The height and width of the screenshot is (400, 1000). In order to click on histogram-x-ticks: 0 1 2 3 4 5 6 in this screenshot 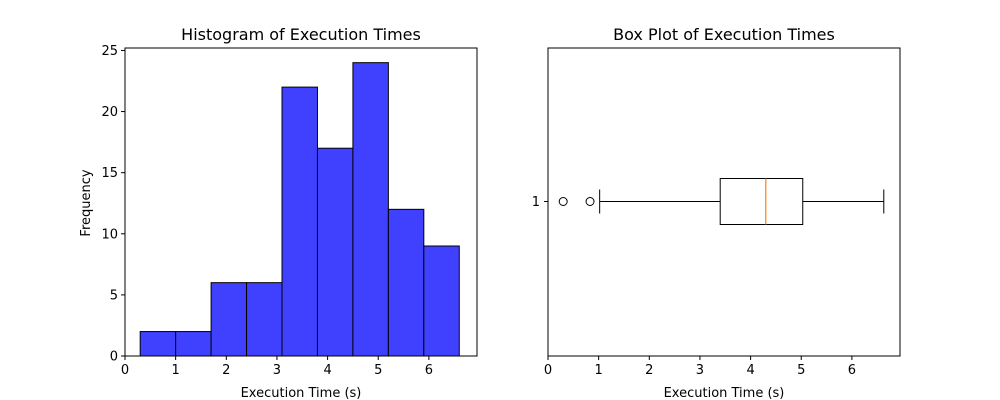, I will do `click(277, 367)`.